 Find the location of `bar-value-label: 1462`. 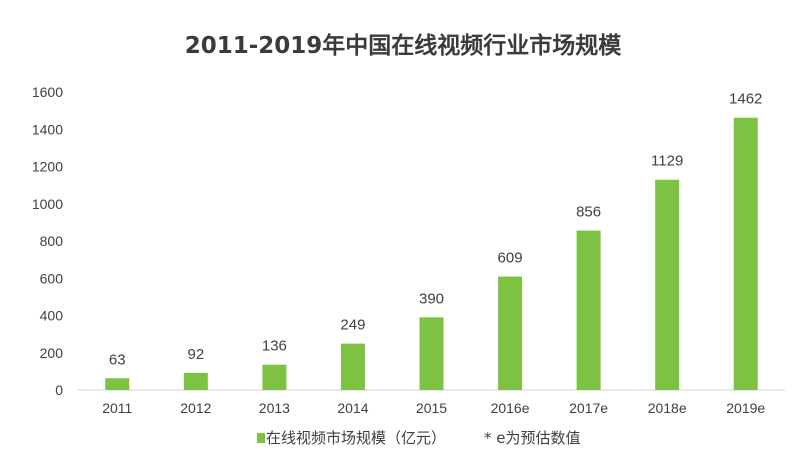

bar-value-label: 1462 is located at coordinates (745, 99).